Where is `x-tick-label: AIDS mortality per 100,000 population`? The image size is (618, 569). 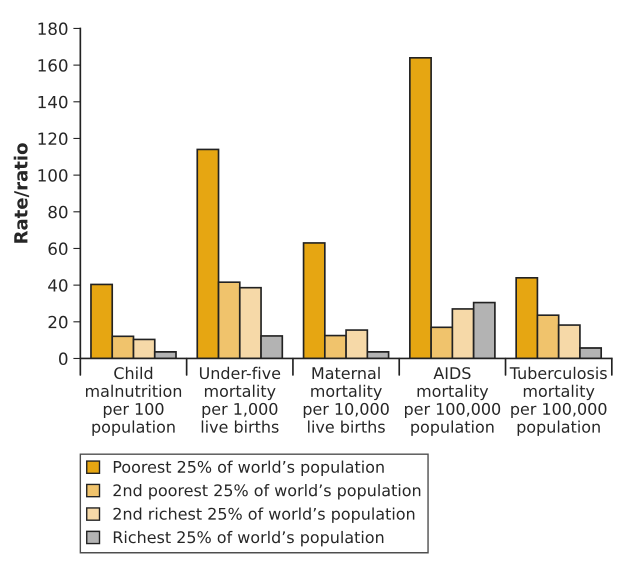
x-tick-label: AIDS mortality per 100,000 population is located at coordinates (452, 401).